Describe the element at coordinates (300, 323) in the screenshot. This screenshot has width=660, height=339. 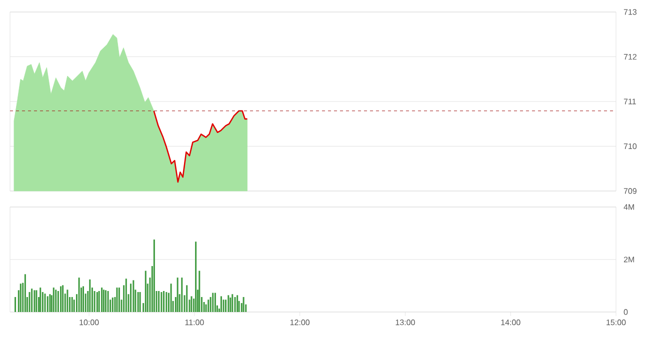
I see `x-tick-label: 12:00` at that location.